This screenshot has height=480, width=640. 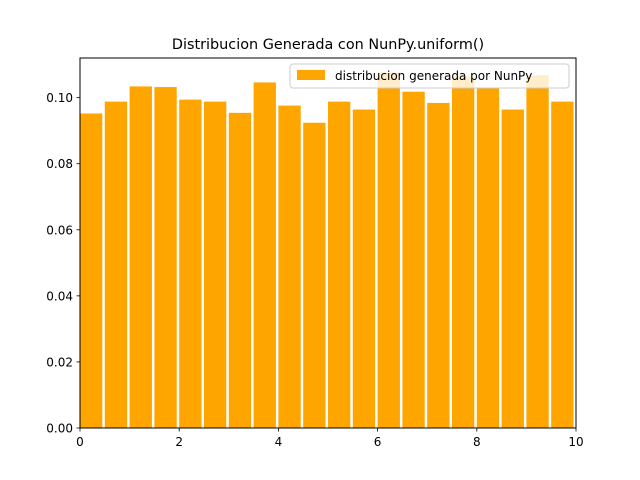 What do you see at coordinates (575, 442) in the screenshot?
I see `x-tick-label: 10` at bounding box center [575, 442].